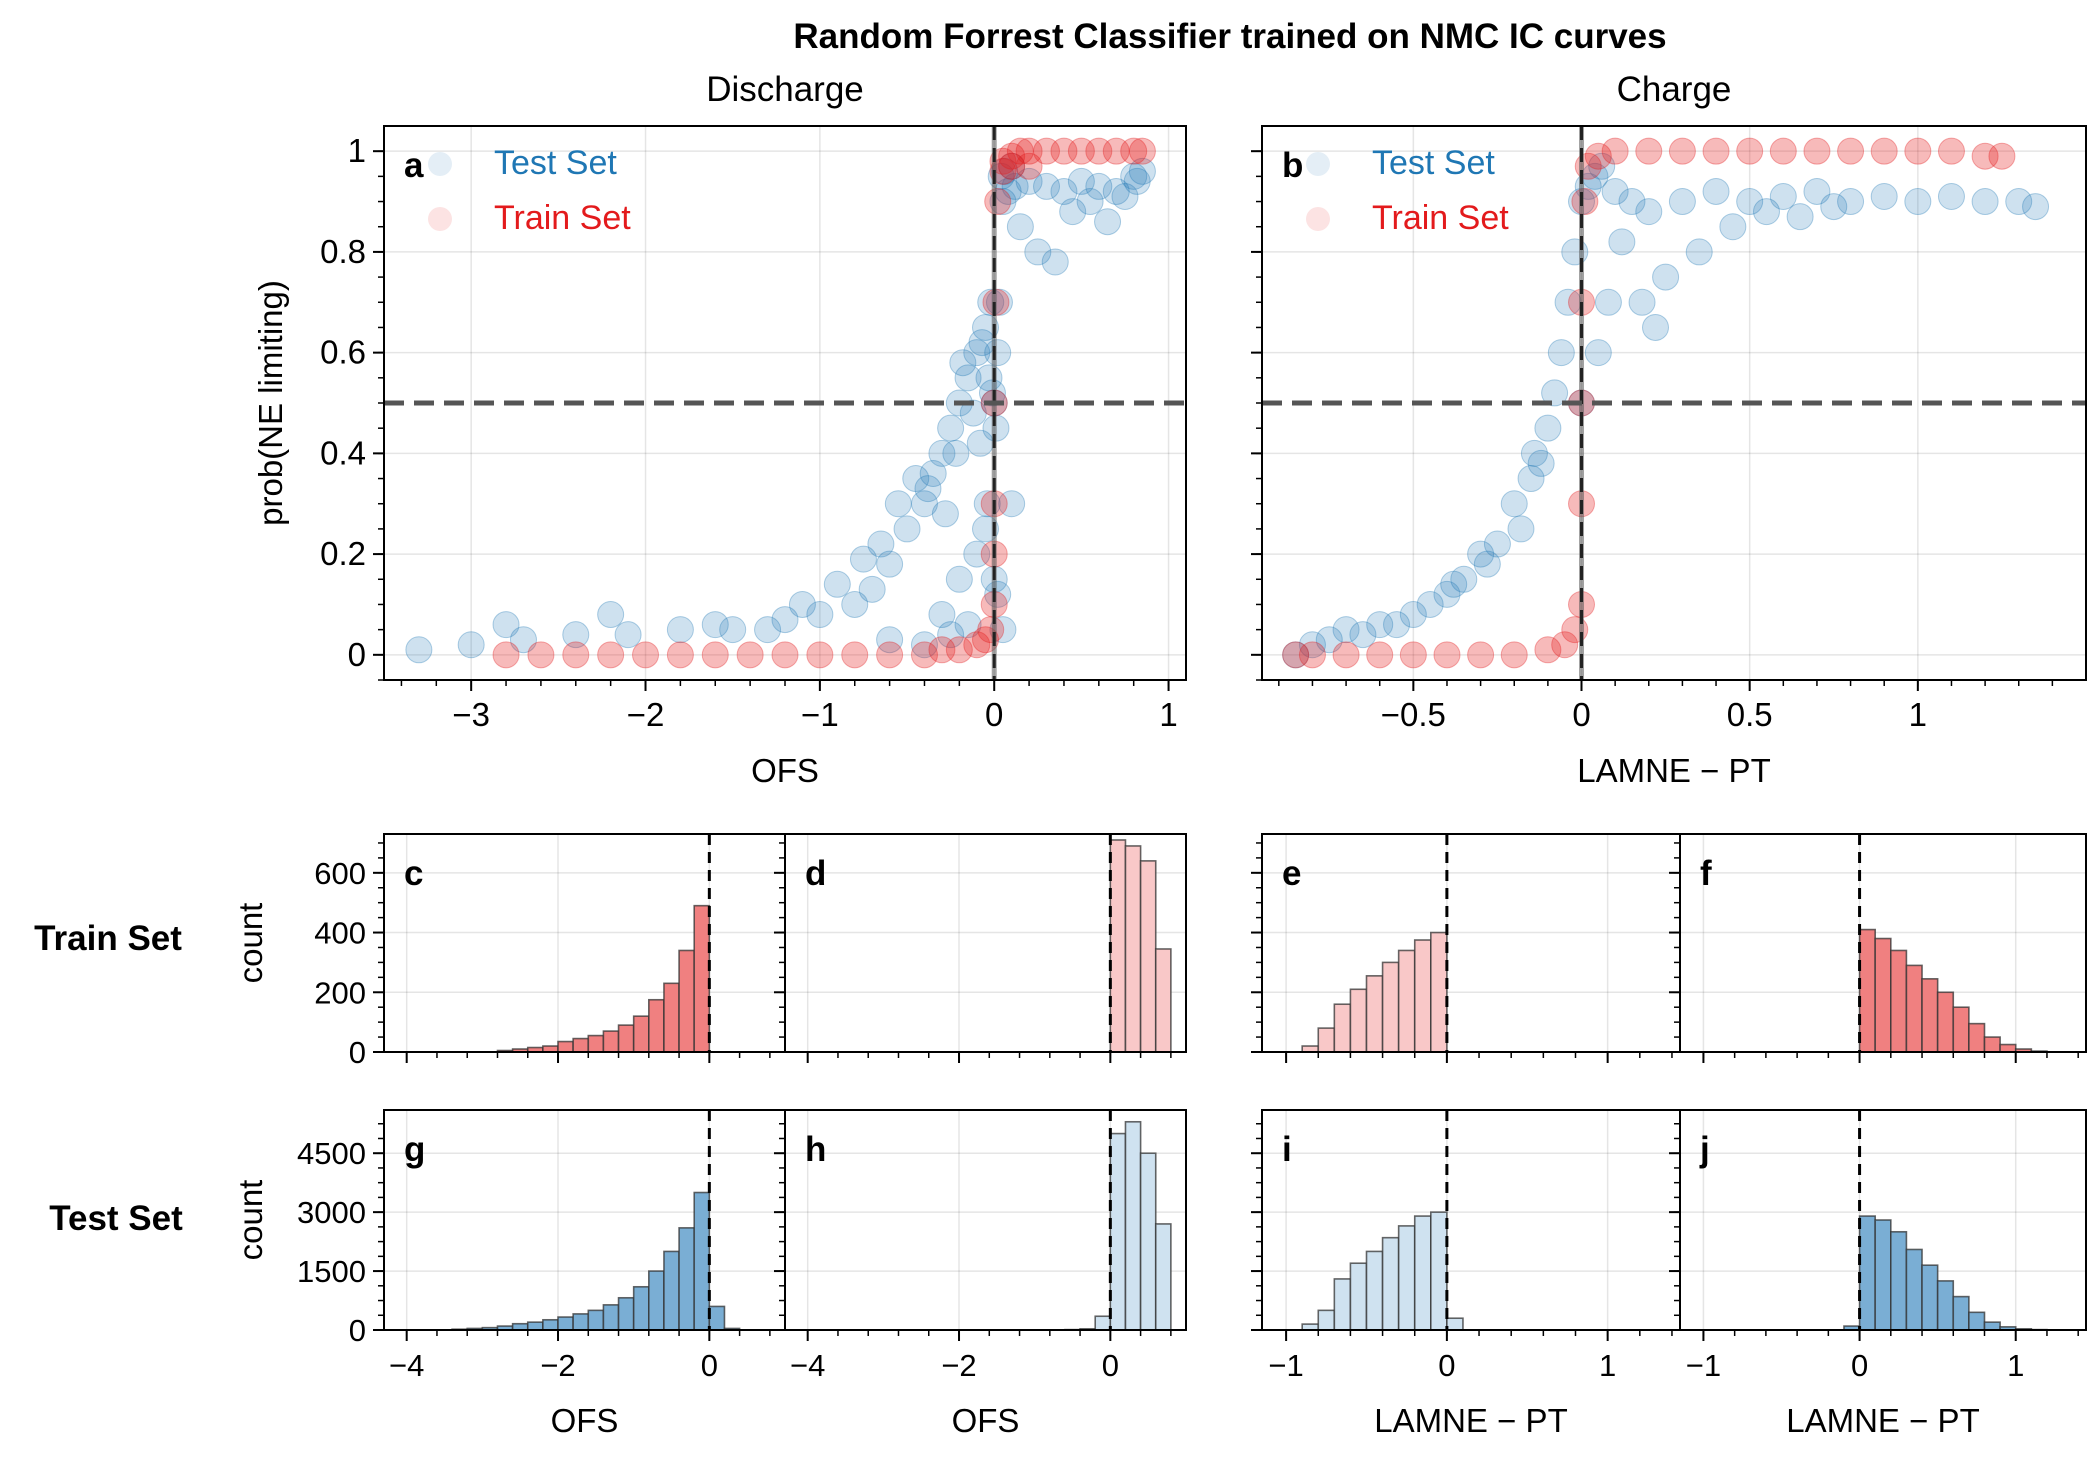 The width and height of the screenshot is (2100, 1462). Describe the element at coordinates (340, 873) in the screenshot. I see `y-tick-label: 600` at that location.